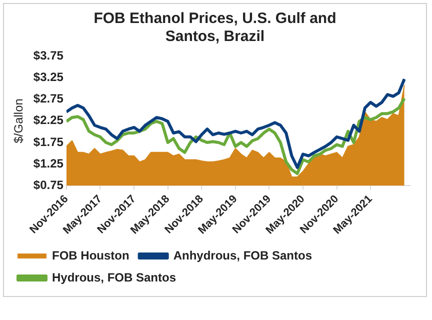  What do you see at coordinates (48, 120) in the screenshot?
I see `y-tick-label: $2.25` at bounding box center [48, 120].